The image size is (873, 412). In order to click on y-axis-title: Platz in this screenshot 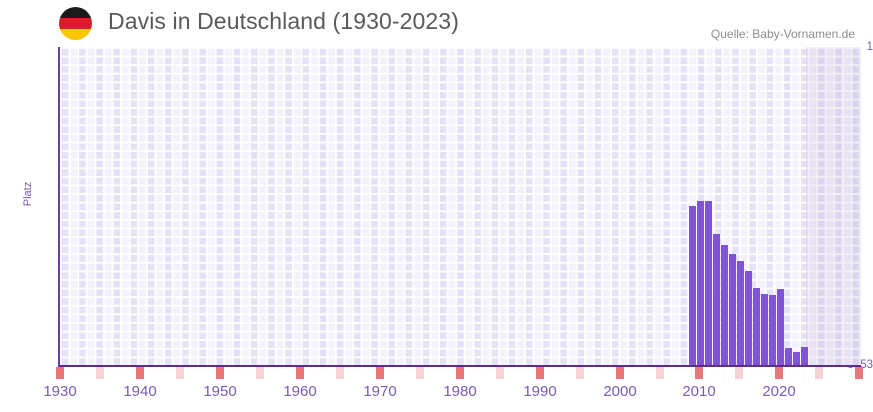, I will do `click(28, 194)`.